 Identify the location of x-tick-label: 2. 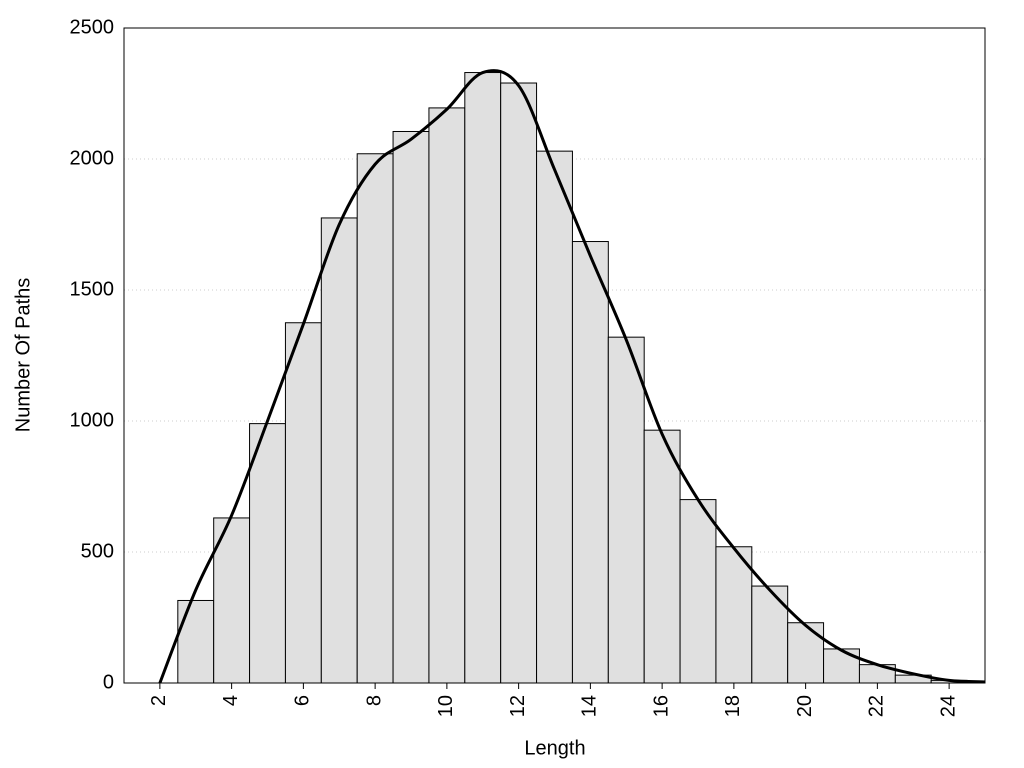
(159, 700).